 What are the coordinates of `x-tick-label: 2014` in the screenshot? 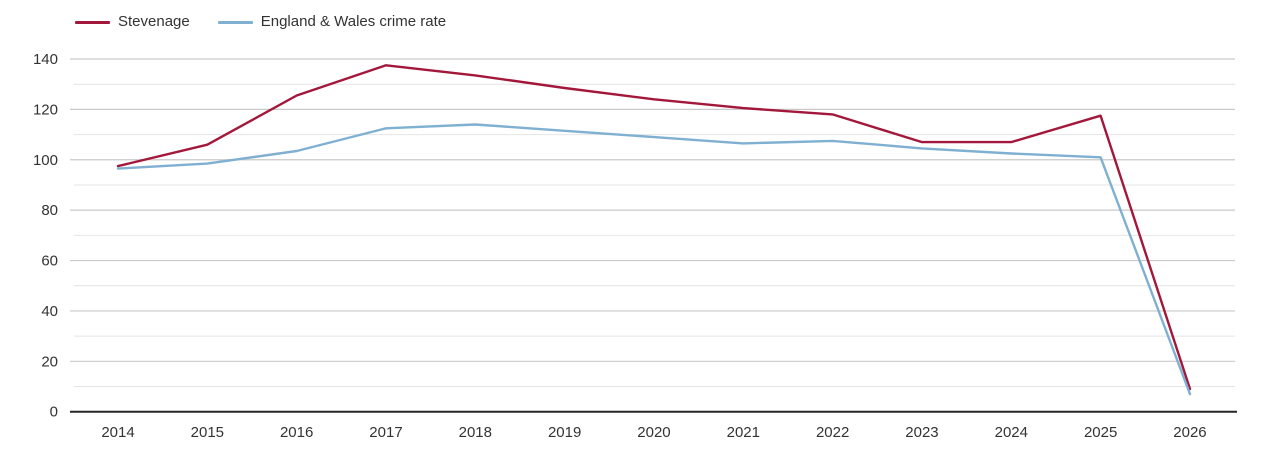 It's located at (117, 432).